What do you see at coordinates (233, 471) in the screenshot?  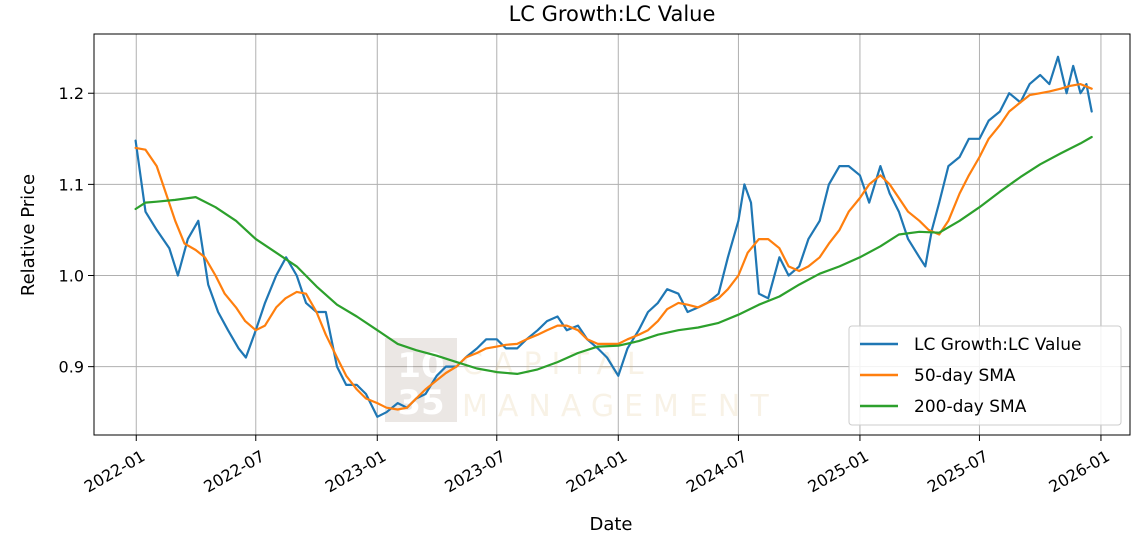 I see `x-tick-label: 2022-07` at bounding box center [233, 471].